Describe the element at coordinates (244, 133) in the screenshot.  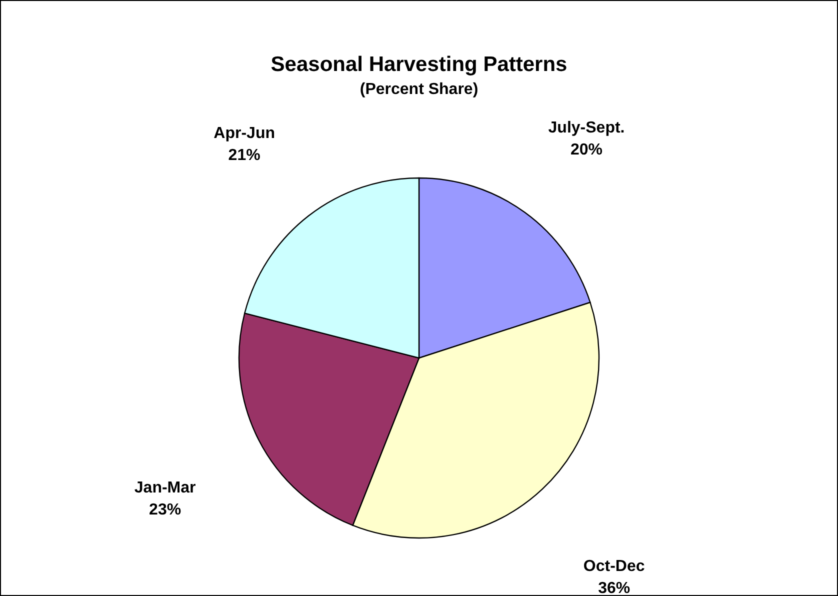
I see `slice-label: Apr-Jun` at that location.